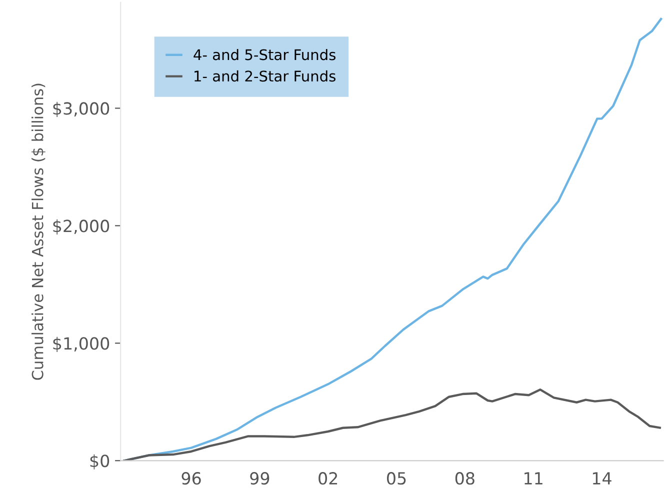 This screenshot has width=670, height=498. What do you see at coordinates (265, 54) in the screenshot?
I see `legend-label: 4- and 5-Star Funds` at bounding box center [265, 54].